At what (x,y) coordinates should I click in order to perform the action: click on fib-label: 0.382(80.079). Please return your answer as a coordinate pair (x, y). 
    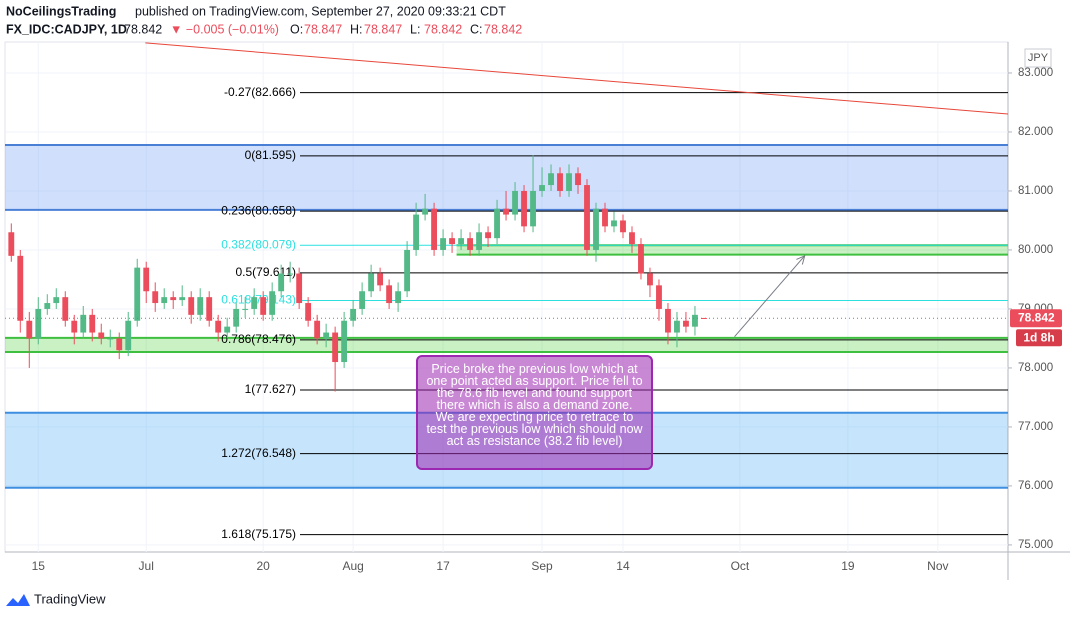
    Looking at the image, I should click on (258, 244).